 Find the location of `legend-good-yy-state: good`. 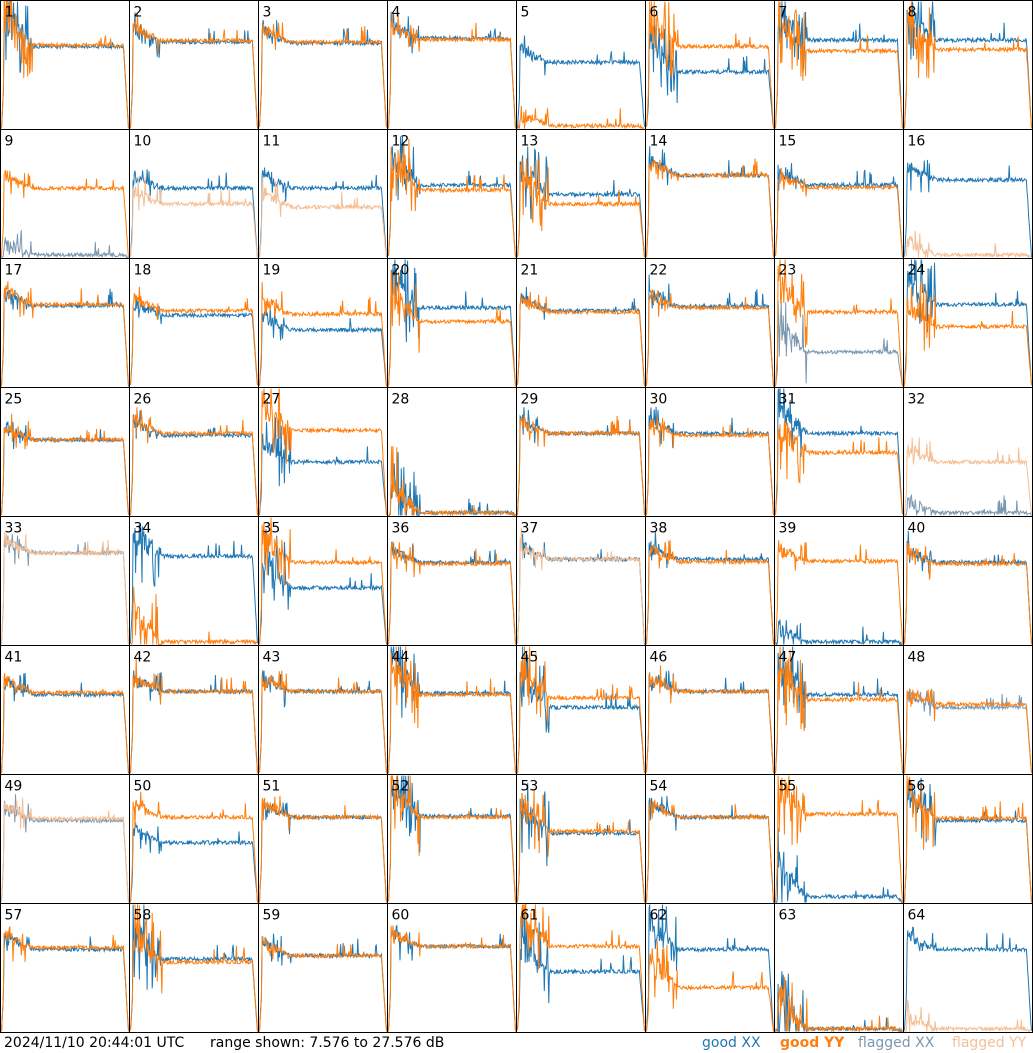

legend-good-yy-state: good is located at coordinates (800, 1043).